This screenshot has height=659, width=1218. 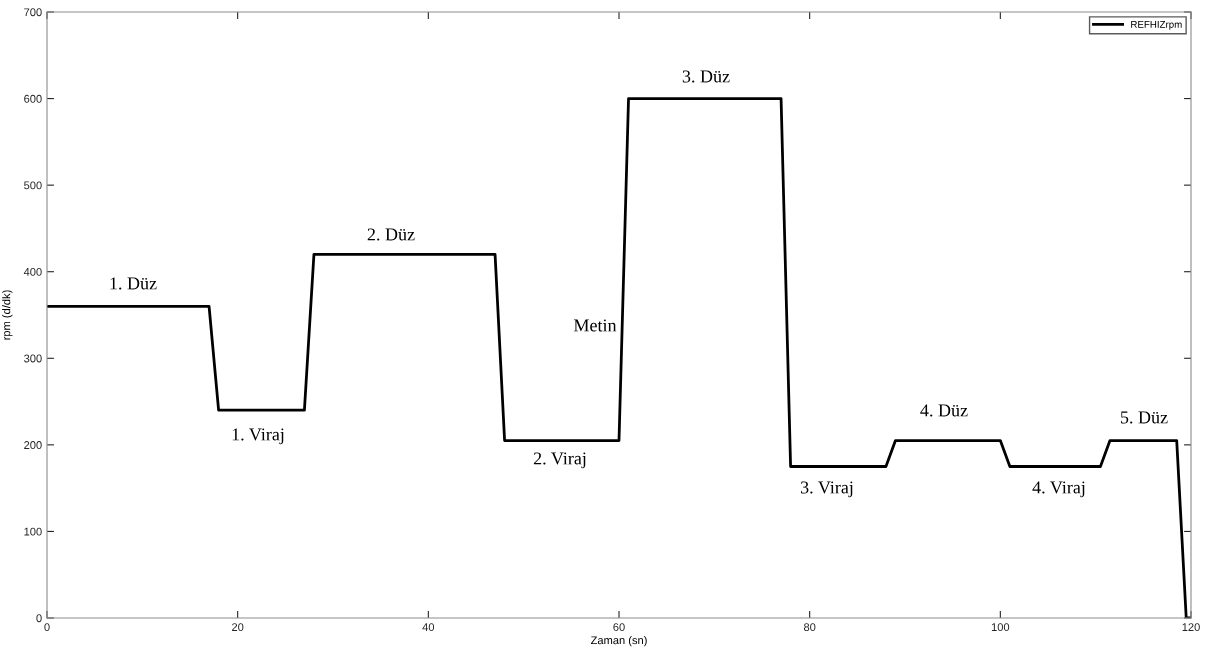 What do you see at coordinates (809, 627) in the screenshot?
I see `x-tick-label: 80` at bounding box center [809, 627].